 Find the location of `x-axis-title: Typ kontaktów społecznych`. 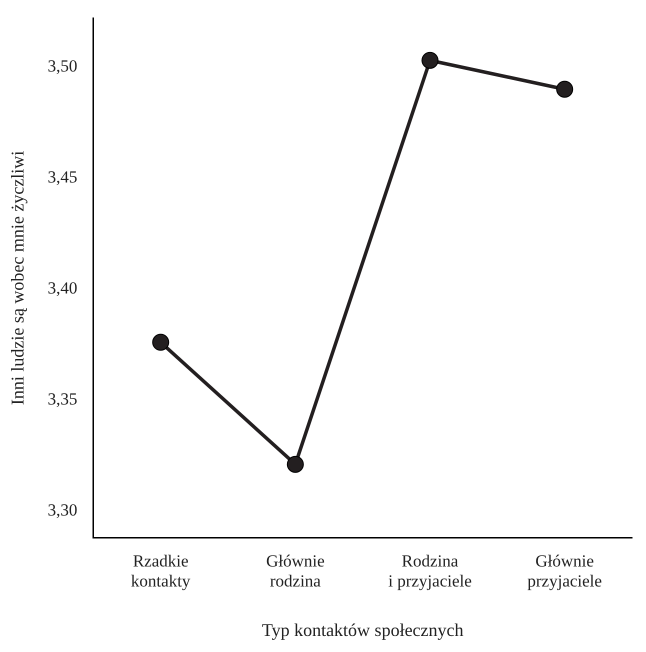

x-axis-title: Typ kontaktów społecznych is located at coordinates (363, 630).